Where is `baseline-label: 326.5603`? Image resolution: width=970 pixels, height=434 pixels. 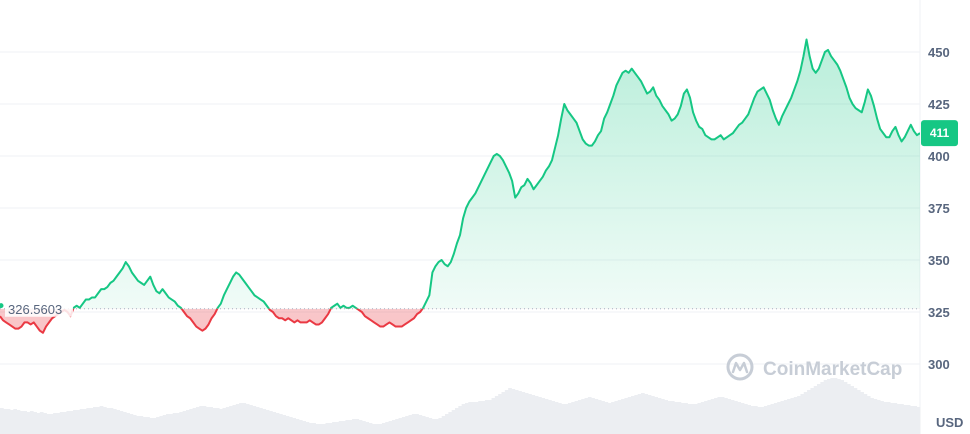
baseline-label: 326.5603 is located at coordinates (35, 309).